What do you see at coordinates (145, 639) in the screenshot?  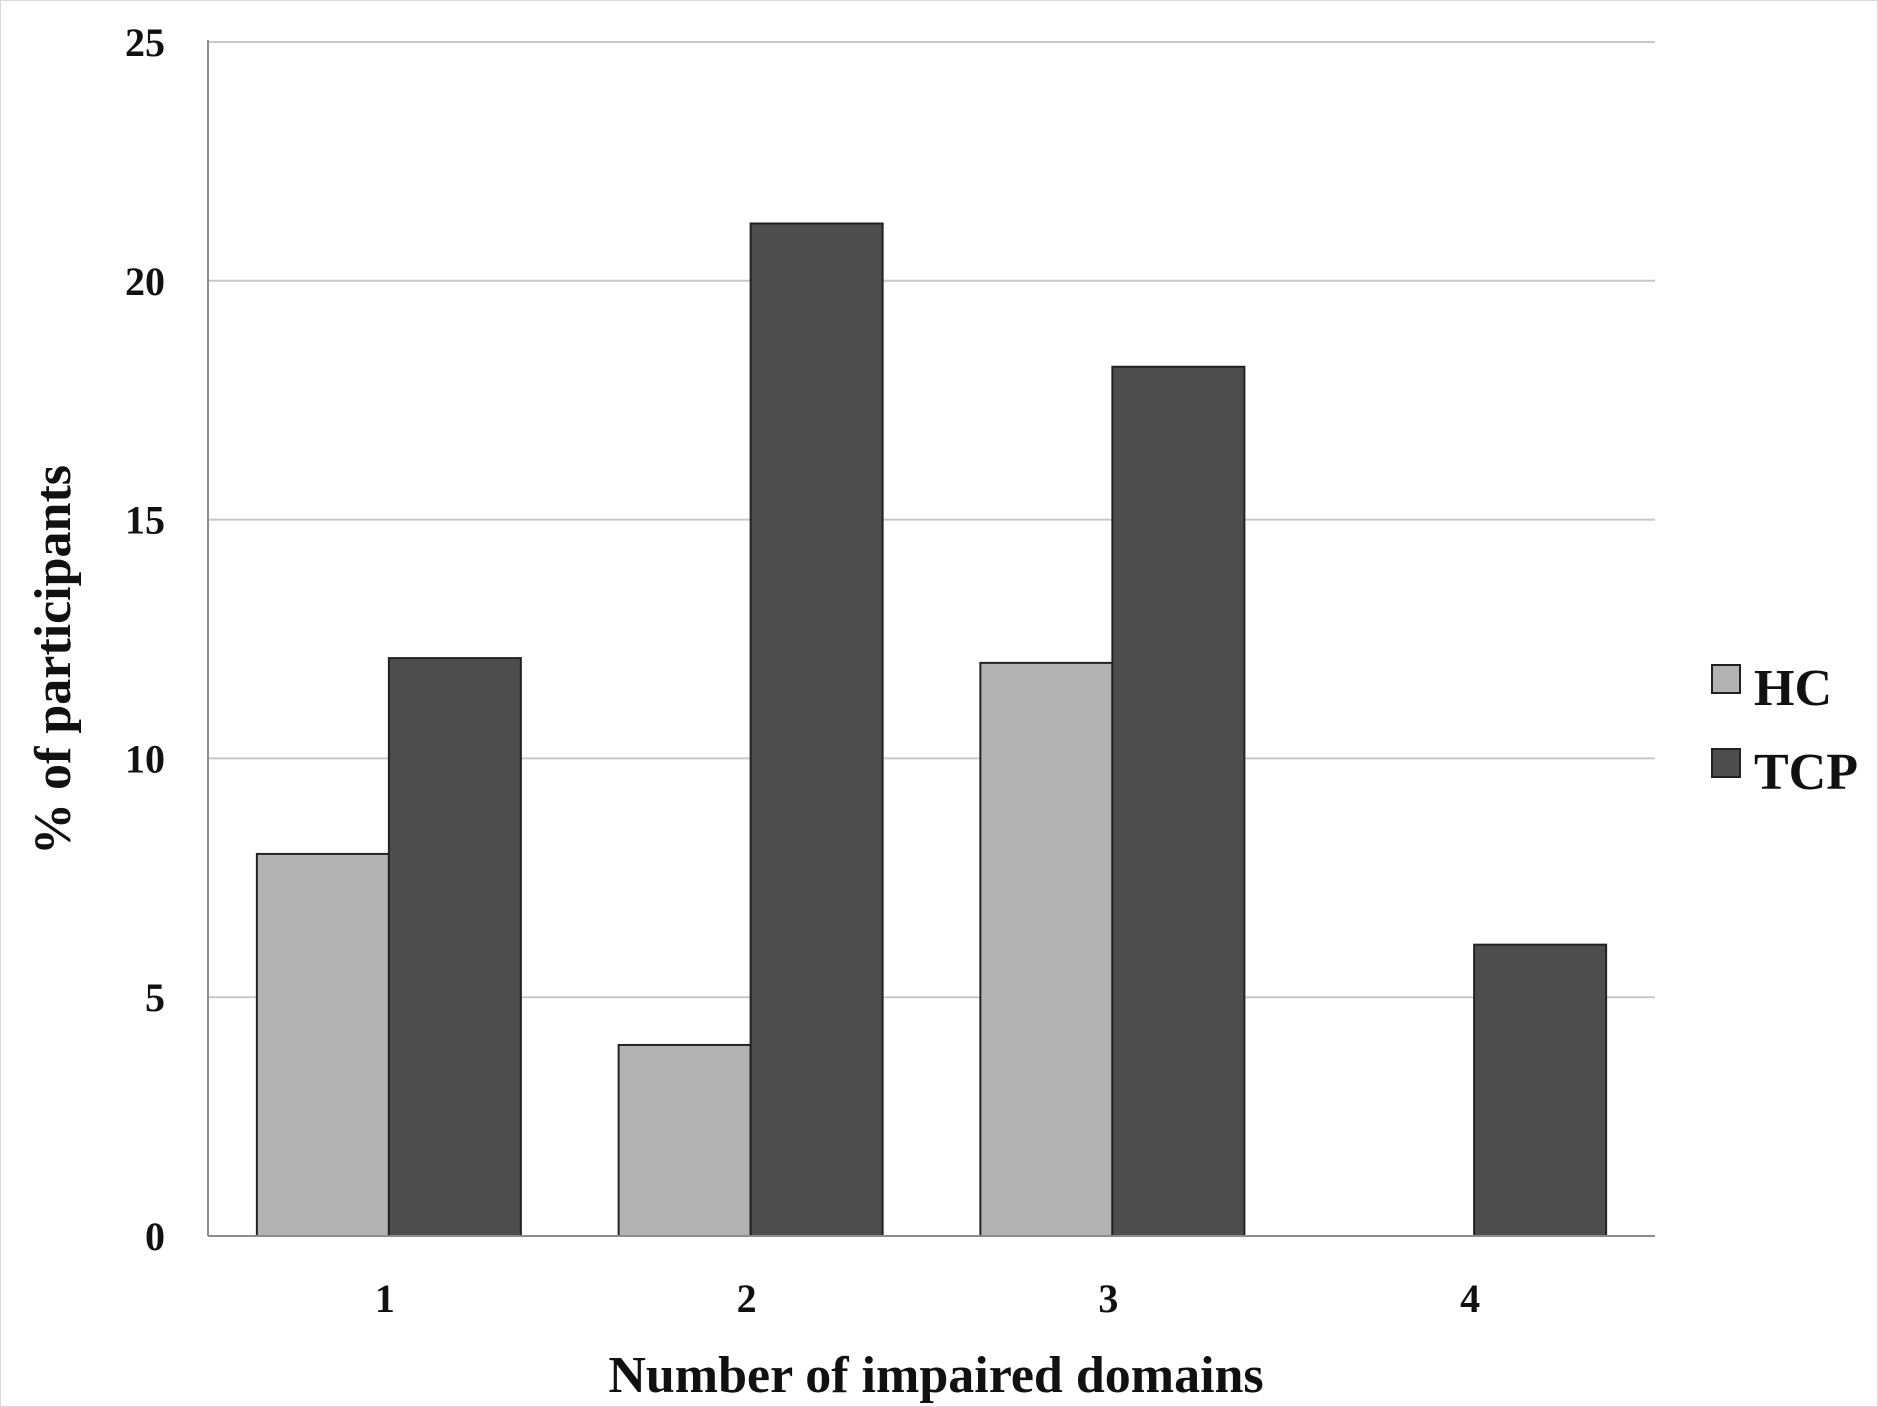 I see `y-axis-tick-labels: 0 5 10 15 20 25` at bounding box center [145, 639].